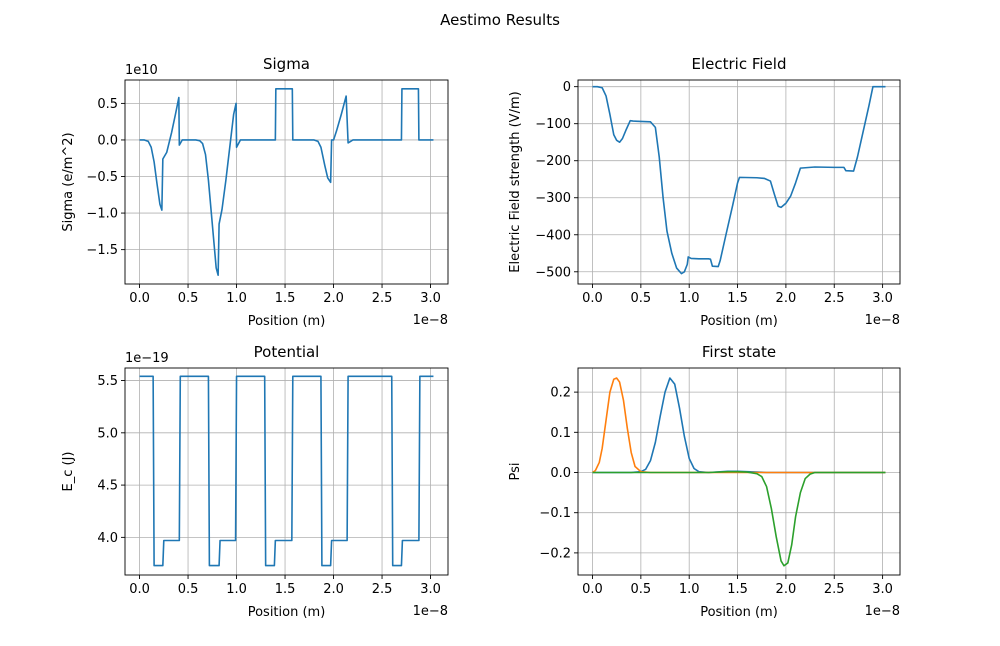 The width and height of the screenshot is (1000, 646). Describe the element at coordinates (147, 358) in the screenshot. I see `y-offset-label: 1e−19` at that location.